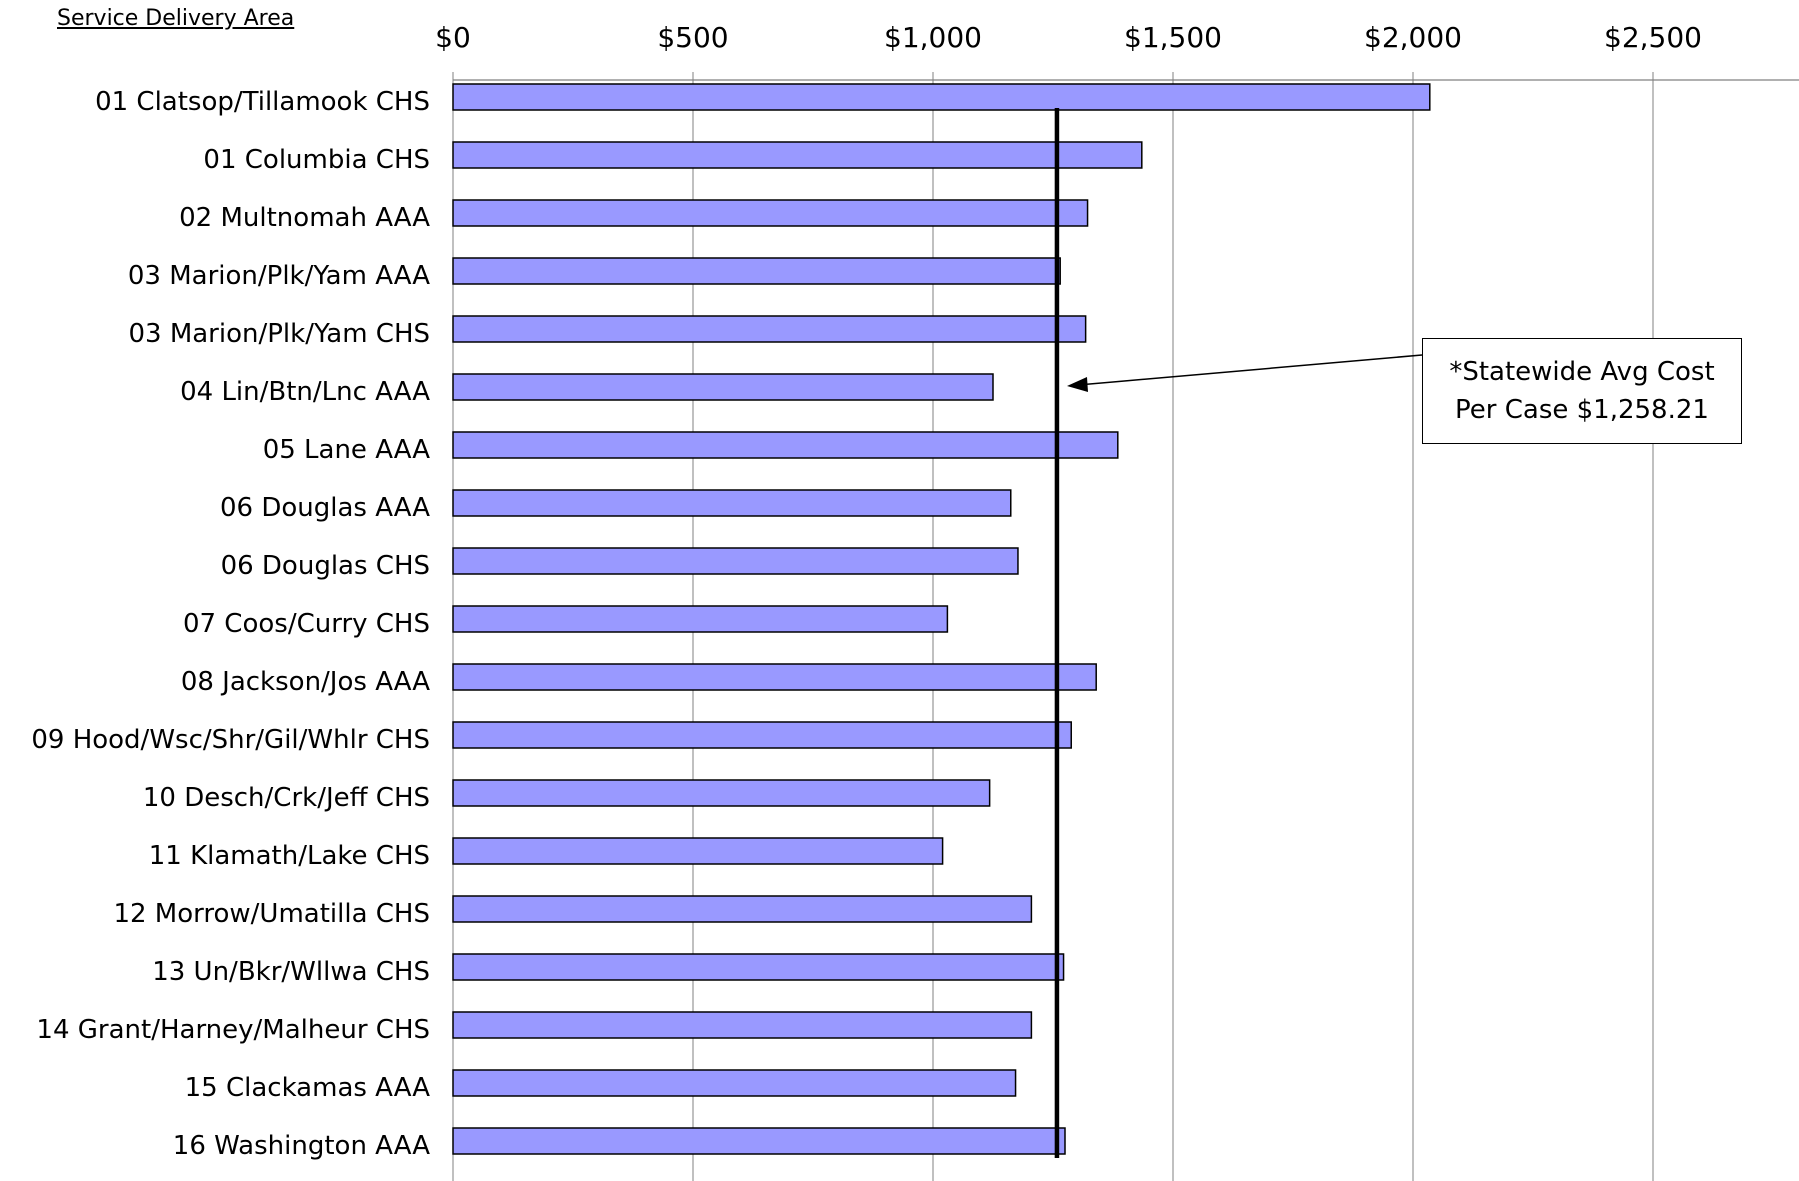  I want to click on category-label: 13 Un/Bkr/Wllwa CHS, so click(291, 972).